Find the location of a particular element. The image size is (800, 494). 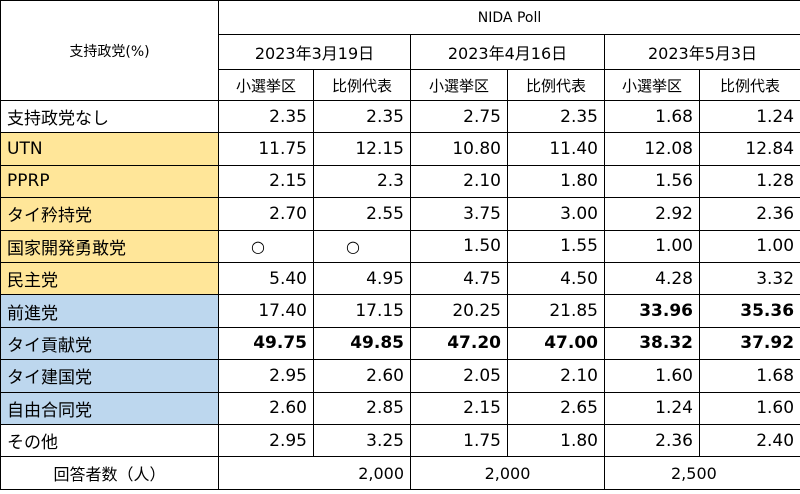

table-row: 民主党 5.40 4.95 4.75 4.50 4.28 3.32 is located at coordinates (400, 278).